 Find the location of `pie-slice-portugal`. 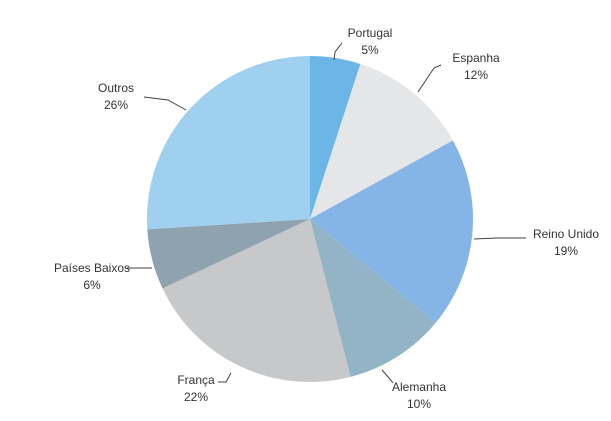

pie-slice-portugal is located at coordinates (335, 137).